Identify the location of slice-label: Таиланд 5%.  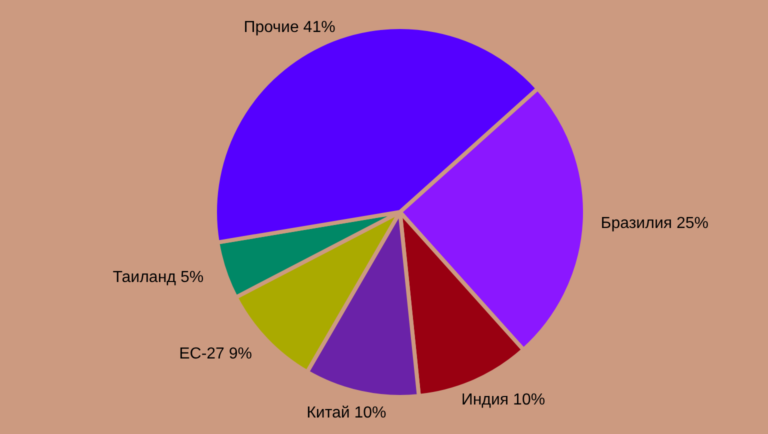
(158, 277).